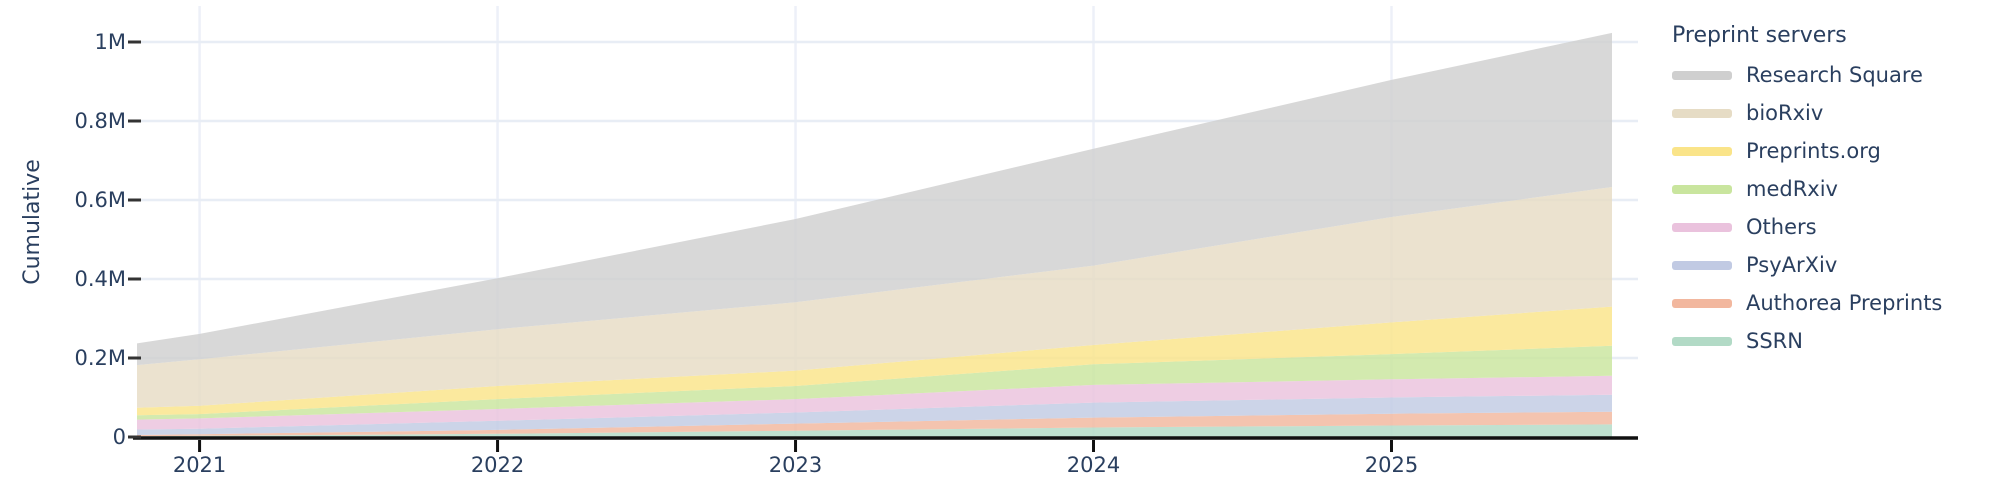 This screenshot has height=490, width=1996. I want to click on legend-swatch-authorea-preprints, so click(1702, 303).